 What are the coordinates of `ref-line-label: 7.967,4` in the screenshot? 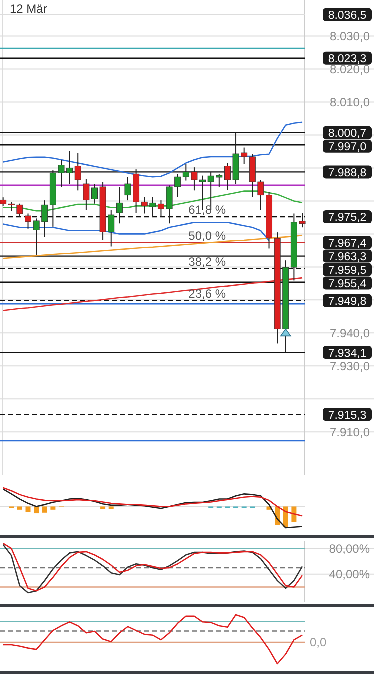 It's located at (348, 244).